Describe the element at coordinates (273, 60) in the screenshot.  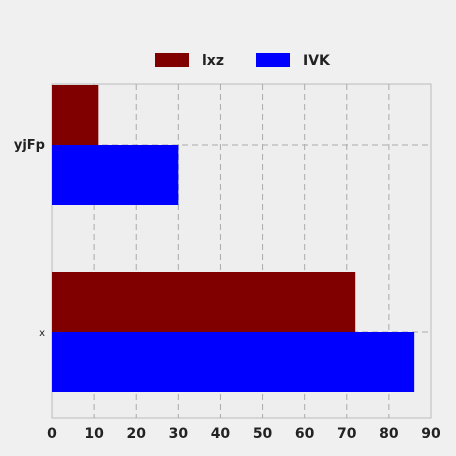
I see `legend-swatch-IVK` at that location.